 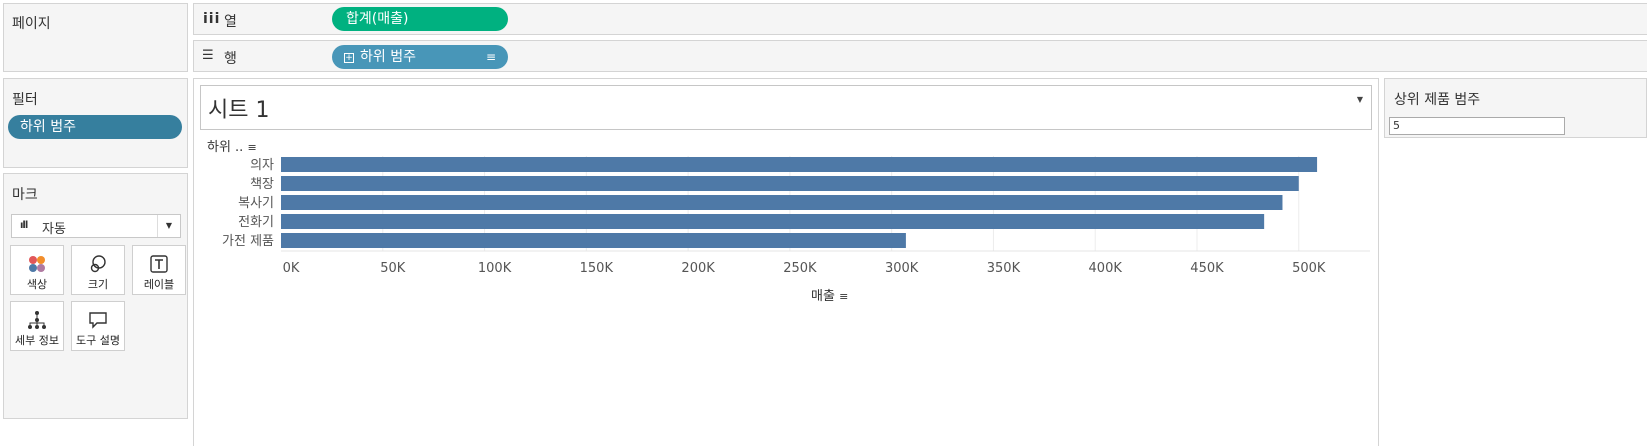 I want to click on bars, so click(x=799, y=202).